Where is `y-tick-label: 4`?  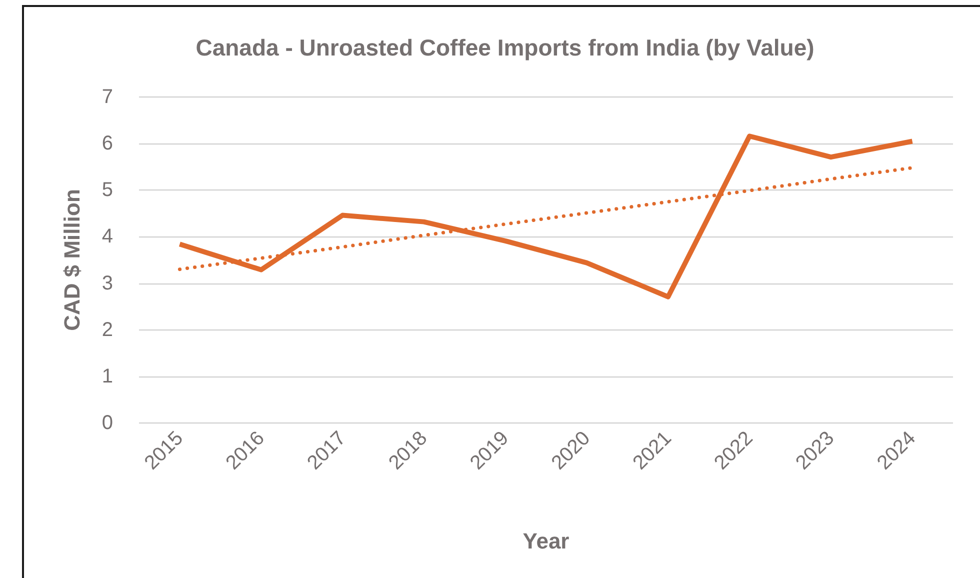 y-tick-label: 4 is located at coordinates (107, 237).